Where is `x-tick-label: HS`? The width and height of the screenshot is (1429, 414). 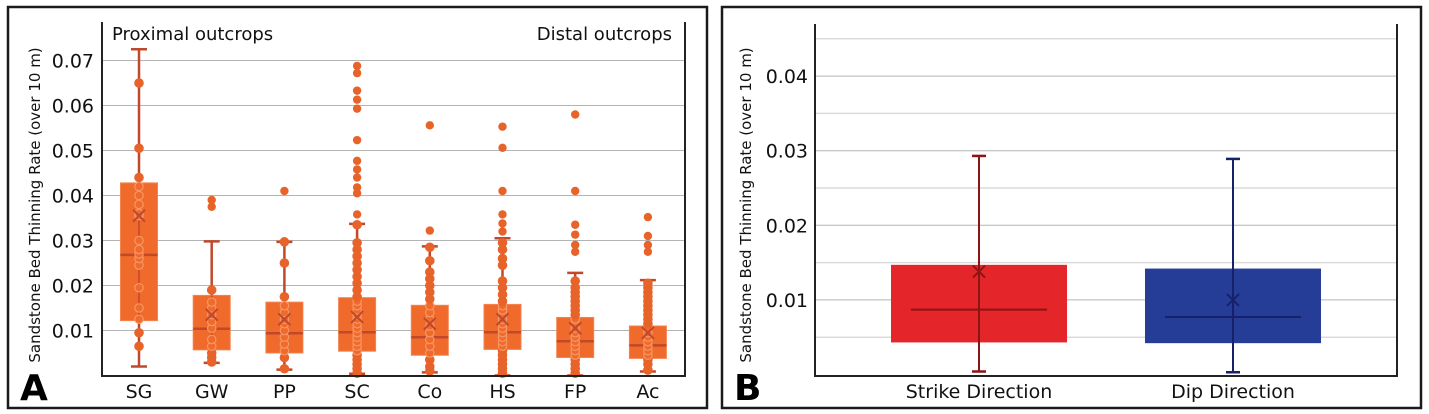
x-tick-label: HS is located at coordinates (502, 392).